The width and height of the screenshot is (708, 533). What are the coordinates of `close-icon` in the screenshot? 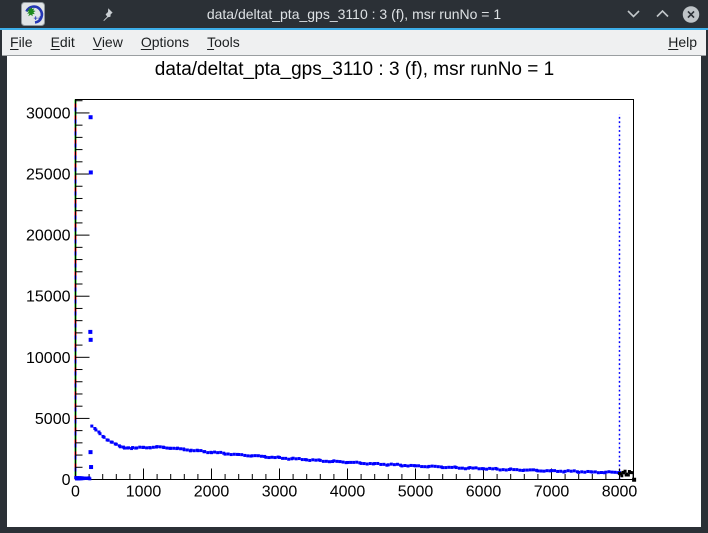 It's located at (691, 14).